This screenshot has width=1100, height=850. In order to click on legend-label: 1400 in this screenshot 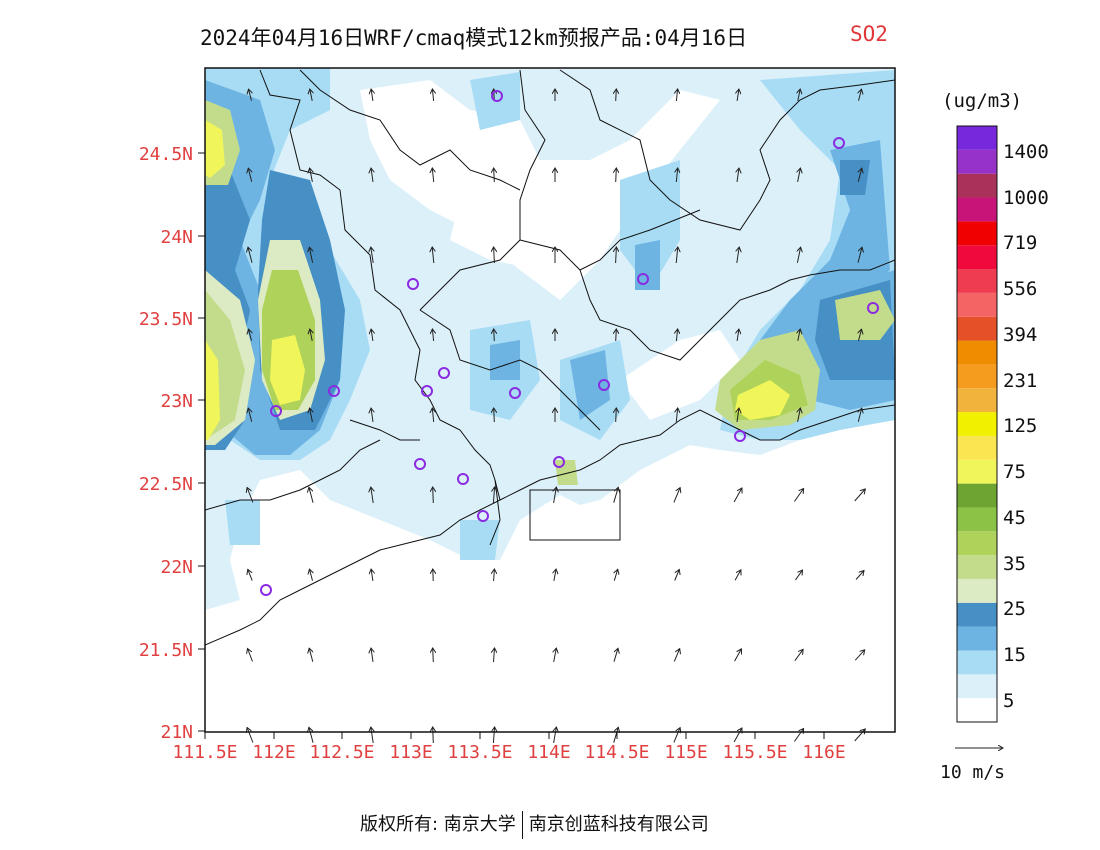, I will do `click(1026, 152)`.